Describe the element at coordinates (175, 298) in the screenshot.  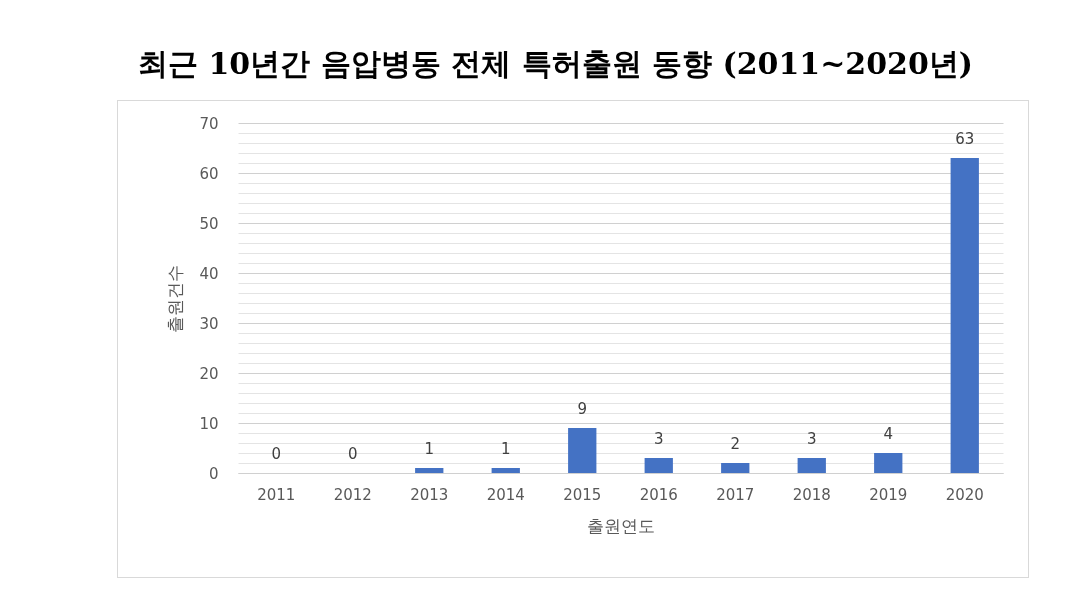
I see `y-axis-title: 출원건수` at that location.